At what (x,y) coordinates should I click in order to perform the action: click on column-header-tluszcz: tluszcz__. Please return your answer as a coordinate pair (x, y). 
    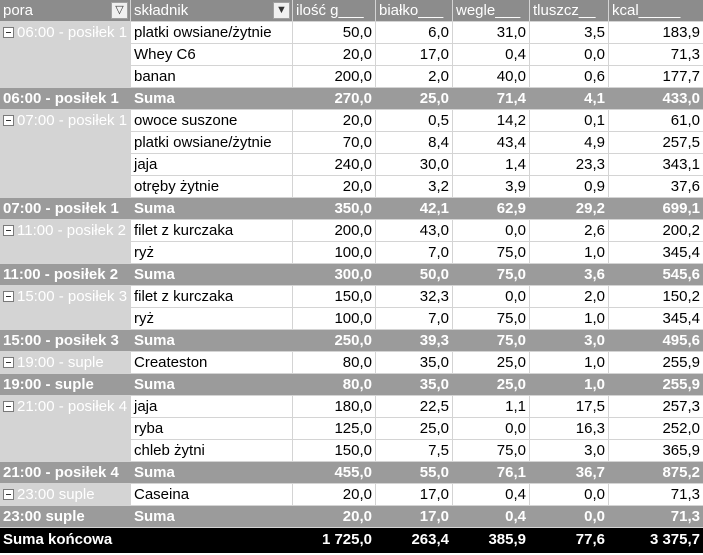
    Looking at the image, I should click on (569, 10).